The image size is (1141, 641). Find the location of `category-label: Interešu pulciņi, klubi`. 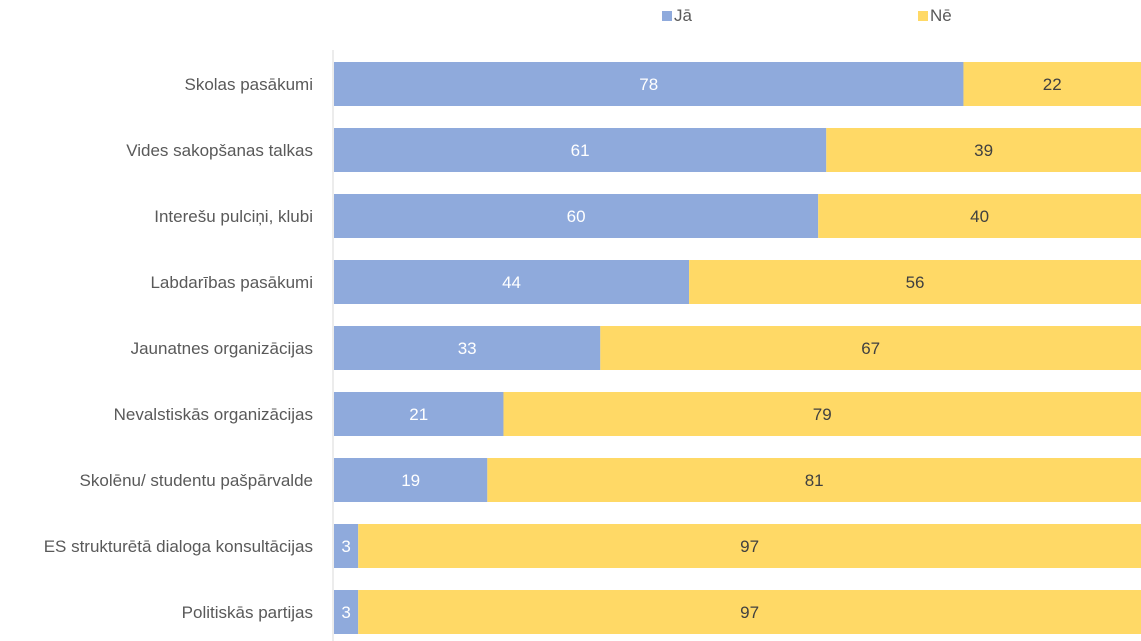

category-label: Interešu pulciņi, klubi is located at coordinates (233, 216).